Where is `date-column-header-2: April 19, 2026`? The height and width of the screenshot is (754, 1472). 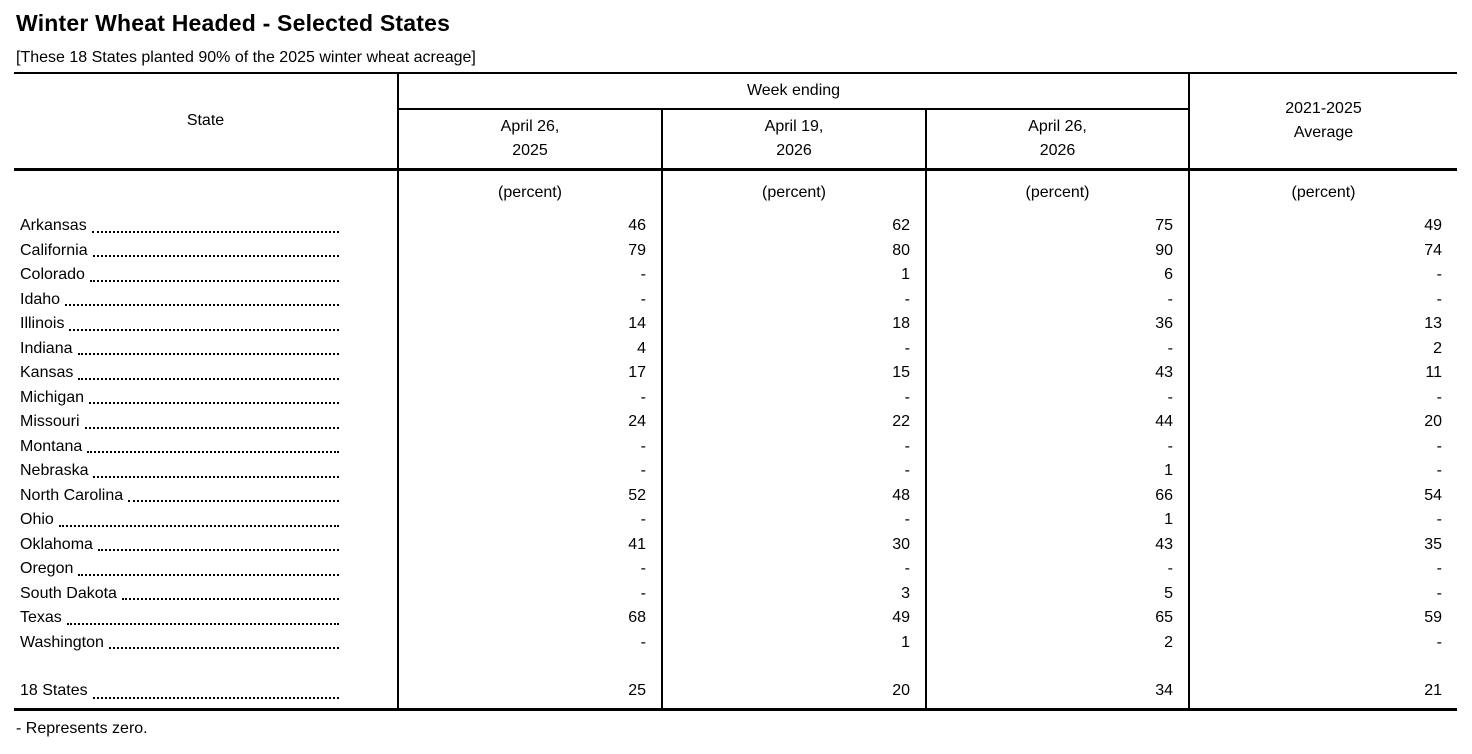
date-column-header-2: April 19, 2026 is located at coordinates (793, 139).